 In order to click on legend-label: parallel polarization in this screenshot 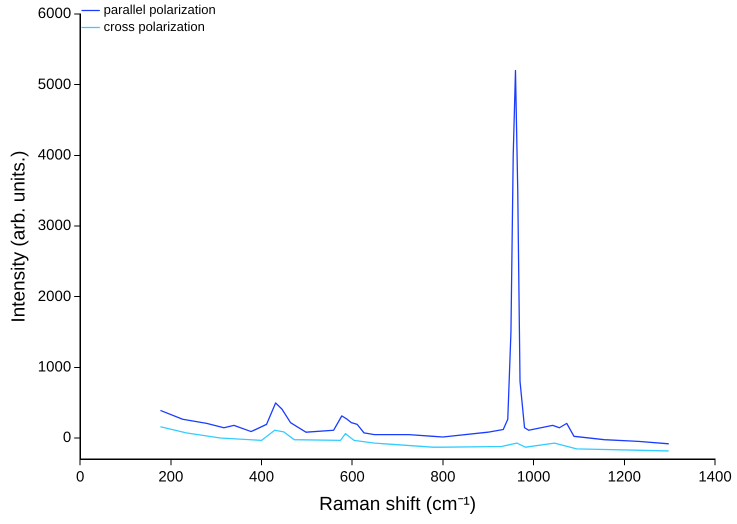, I will do `click(160, 10)`.